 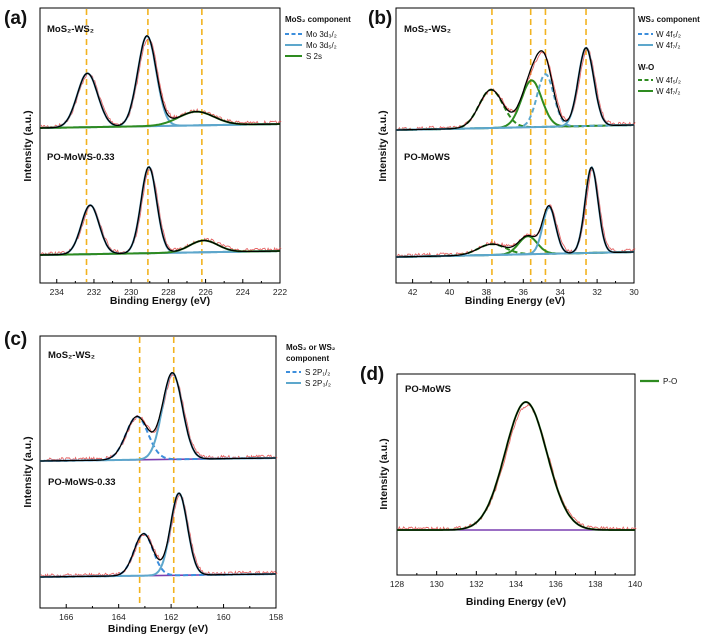 I want to click on x-tick-label-a-6: 222, so click(x=280, y=292).